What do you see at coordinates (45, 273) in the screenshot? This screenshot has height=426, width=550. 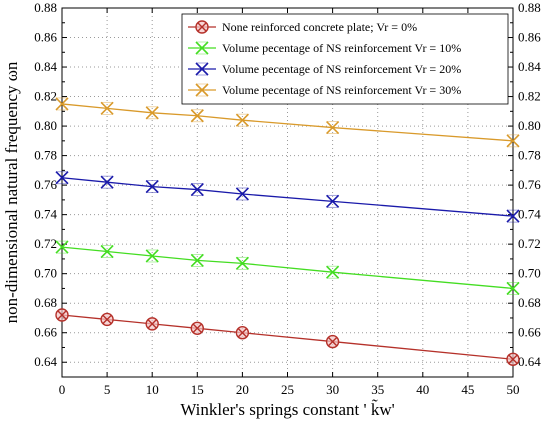 I see `y-tick-label-left: 0.70` at bounding box center [45, 273].